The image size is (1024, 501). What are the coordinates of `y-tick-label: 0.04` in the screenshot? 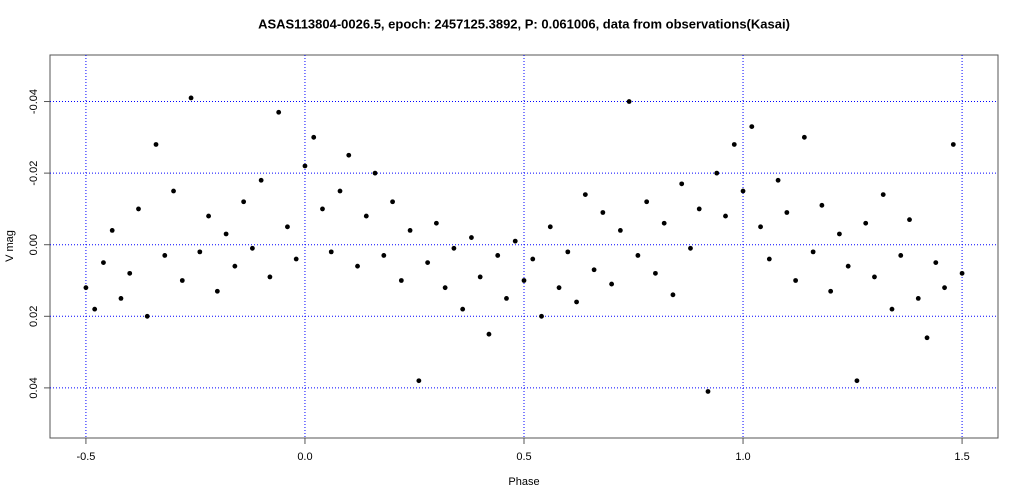 It's located at (34, 387).